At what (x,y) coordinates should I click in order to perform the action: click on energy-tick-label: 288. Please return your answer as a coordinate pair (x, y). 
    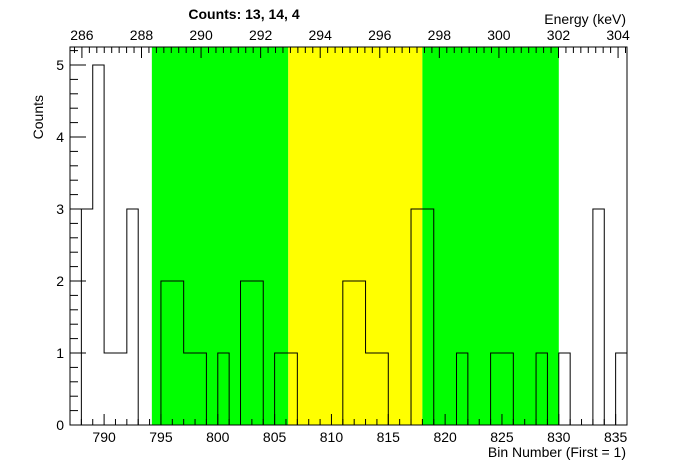
    Looking at the image, I should click on (142, 35).